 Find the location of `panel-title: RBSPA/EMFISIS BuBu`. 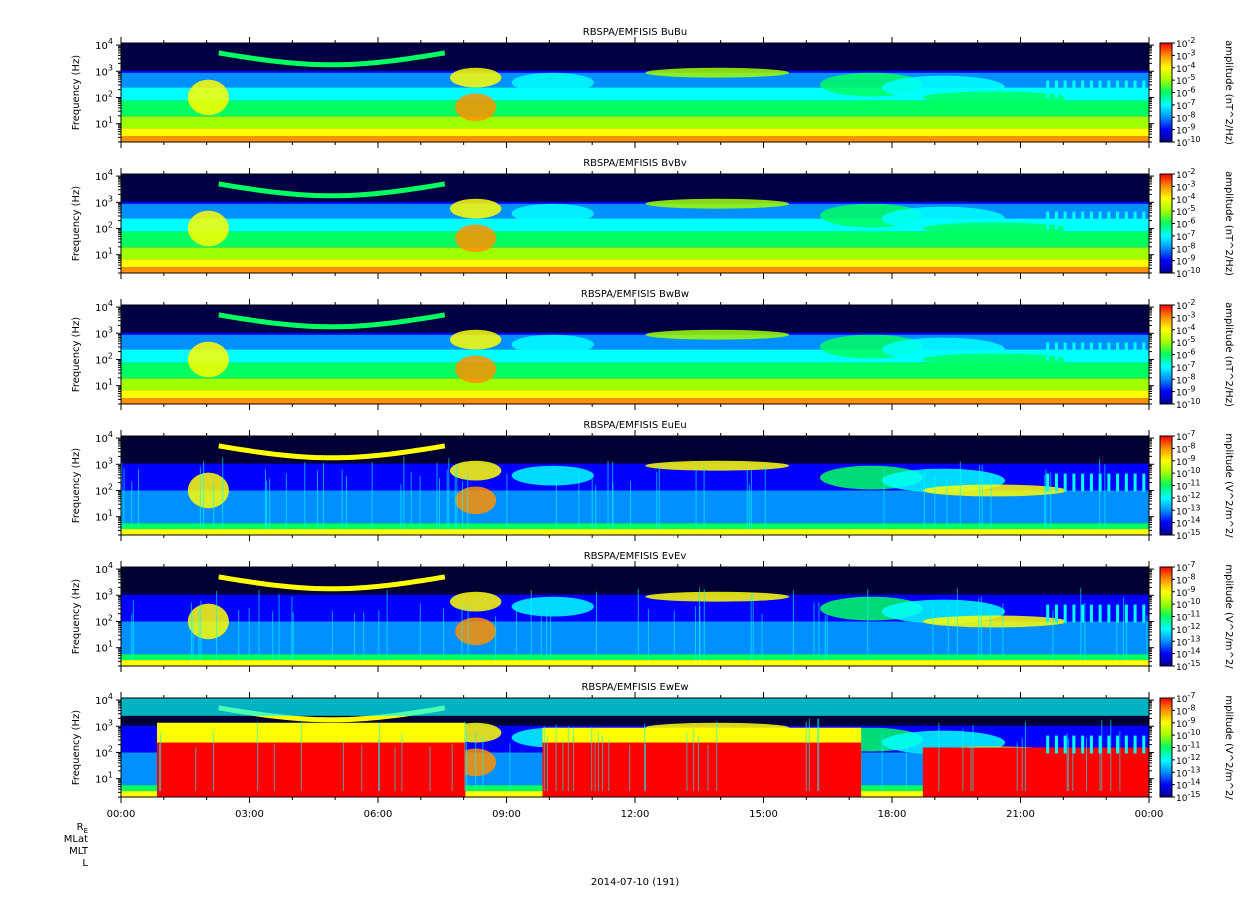

panel-title: RBSPA/EMFISIS BuBu is located at coordinates (635, 32).